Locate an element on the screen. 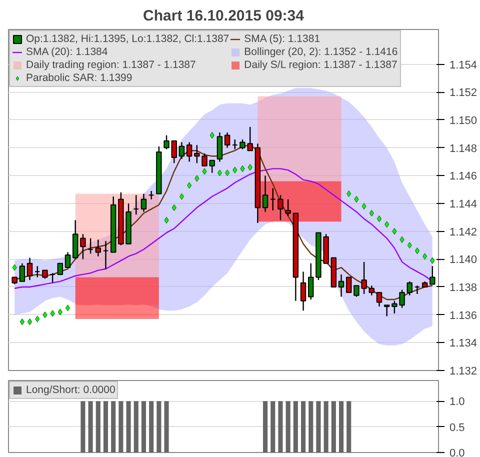 This screenshot has width=480, height=457. y-tick-label: 1.138 is located at coordinates (464, 288).